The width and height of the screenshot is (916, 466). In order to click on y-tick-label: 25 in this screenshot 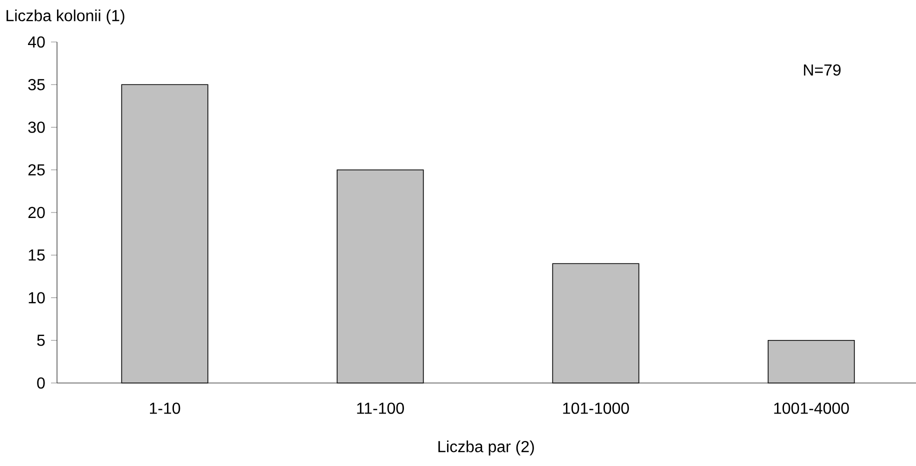, I will do `click(36, 170)`.